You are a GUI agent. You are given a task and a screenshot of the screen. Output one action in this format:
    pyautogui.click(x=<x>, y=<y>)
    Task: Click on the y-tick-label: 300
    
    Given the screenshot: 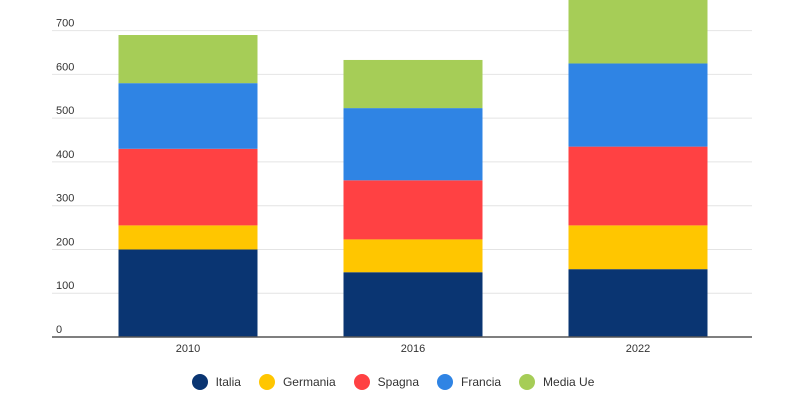 What is the action you would take?
    pyautogui.click(x=65, y=199)
    